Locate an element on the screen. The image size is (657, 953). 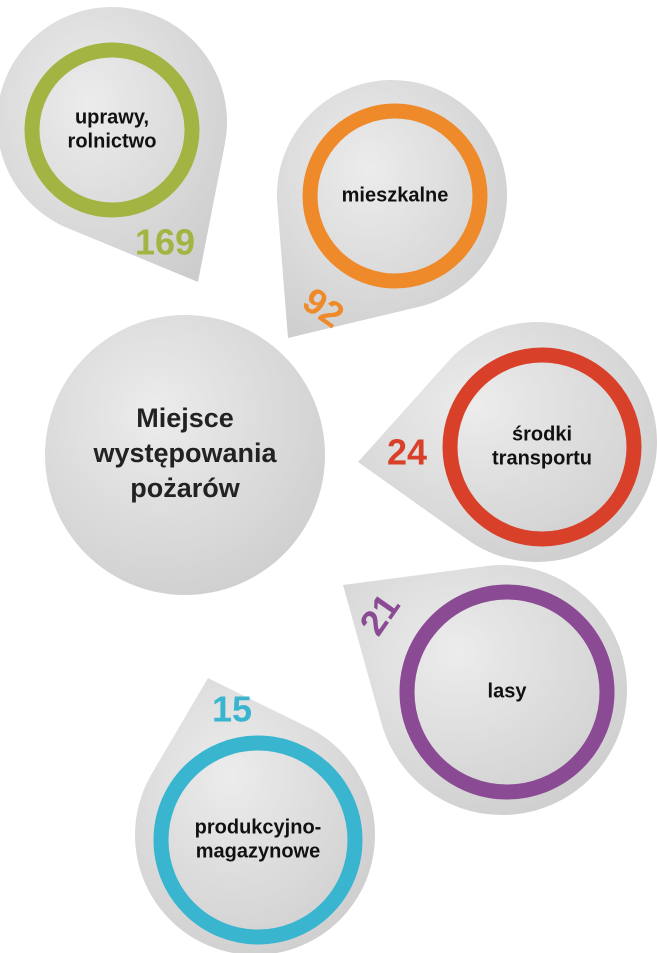
node-value: 169 is located at coordinates (165, 242).